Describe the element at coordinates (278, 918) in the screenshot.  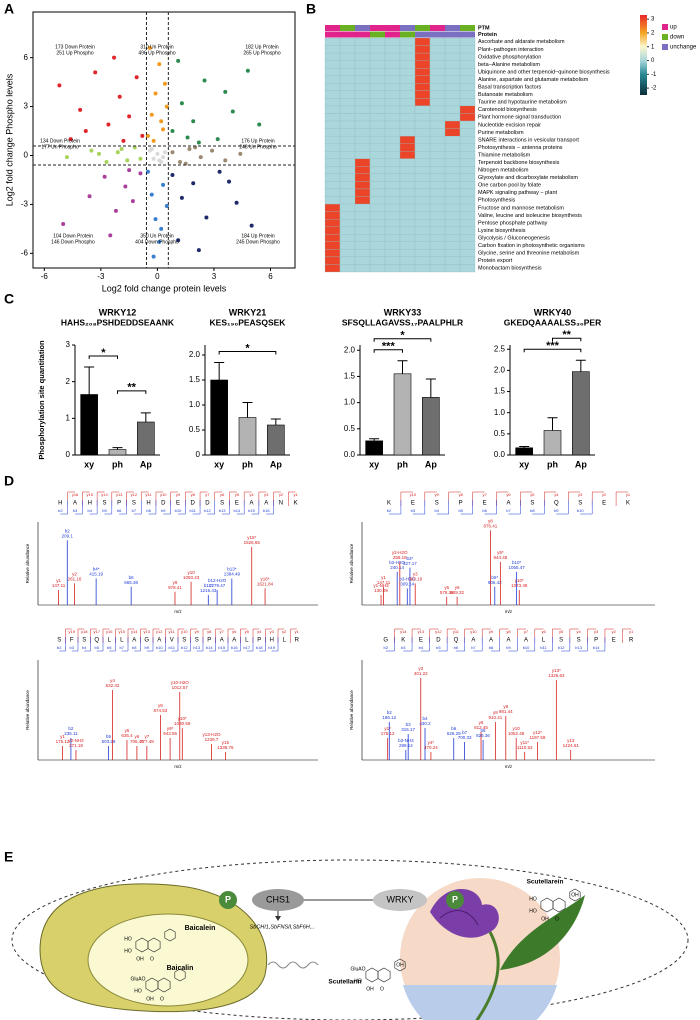
I see `arrow-head` at that location.